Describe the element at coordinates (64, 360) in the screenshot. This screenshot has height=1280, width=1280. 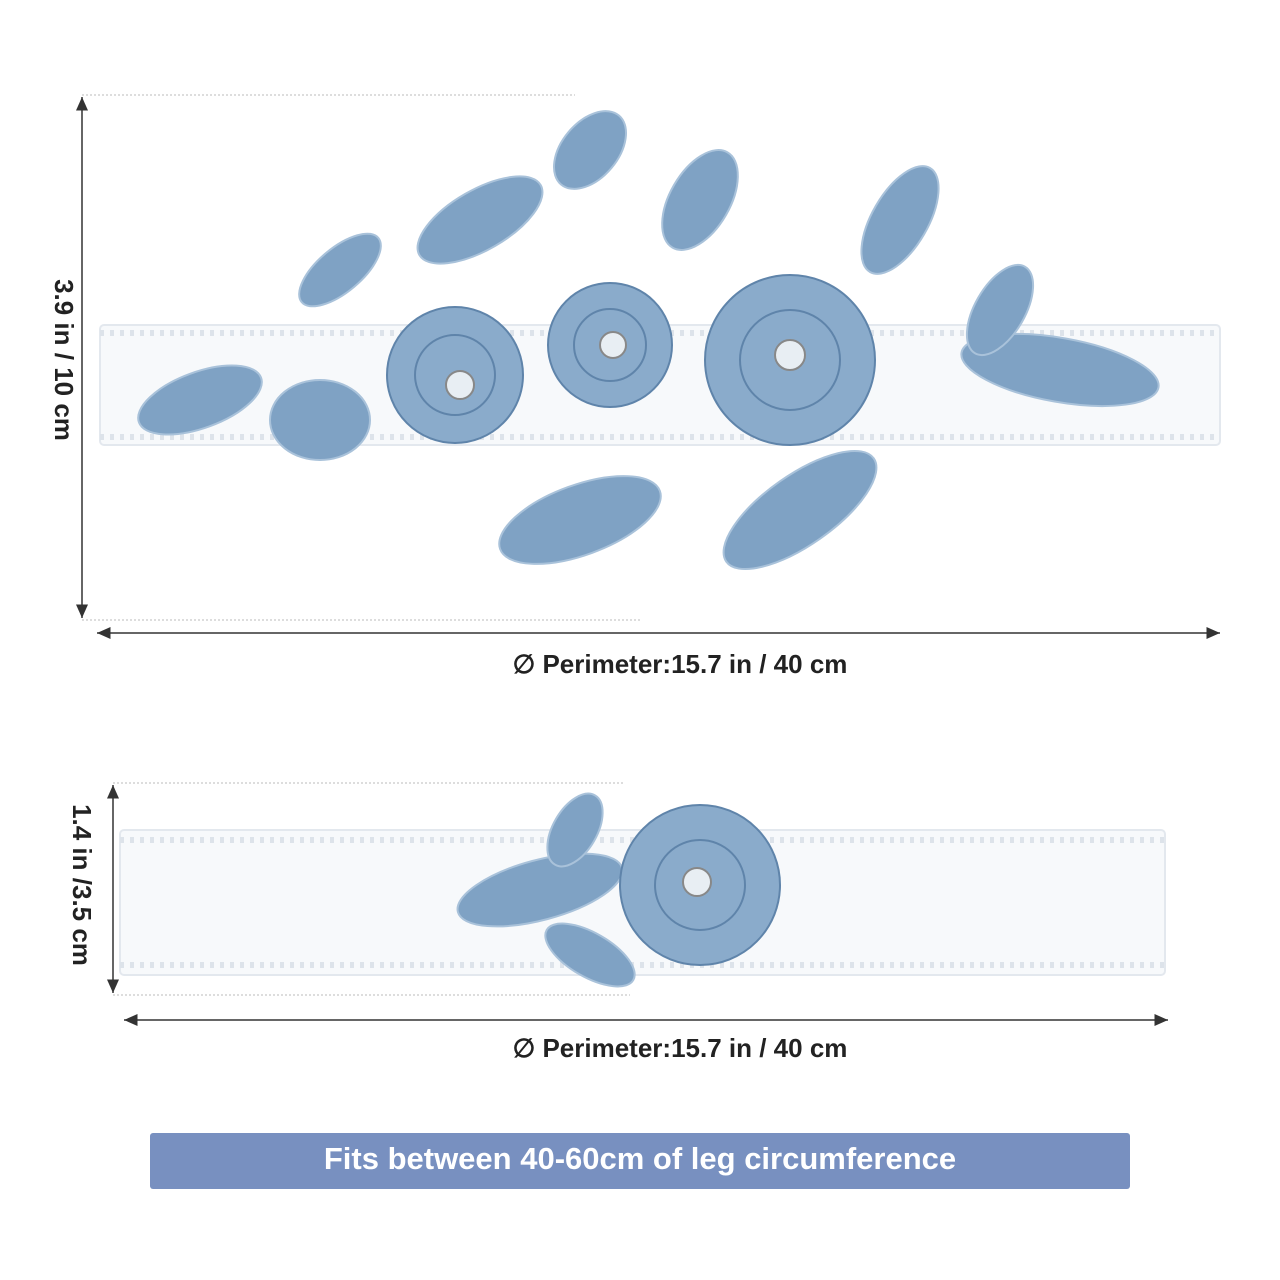
I see `height-label: 3.9 in / 10 cm` at that location.